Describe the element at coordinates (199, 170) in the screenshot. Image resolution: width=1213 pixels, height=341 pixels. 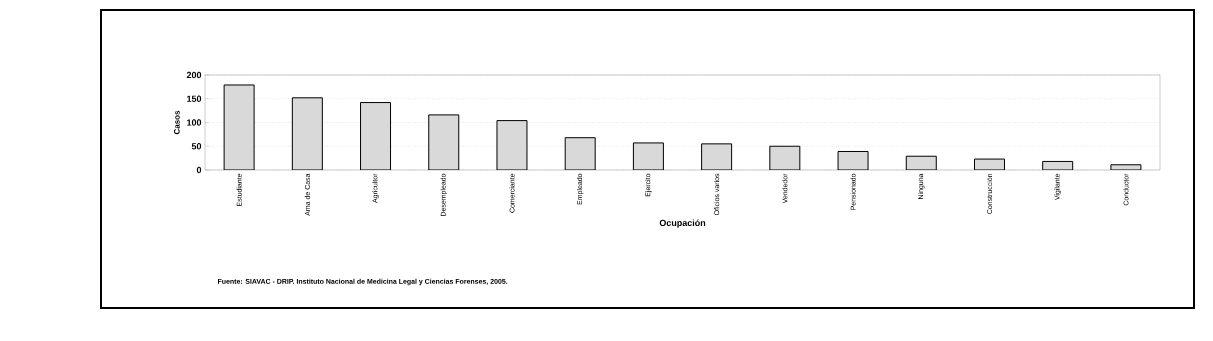
I see `y-tick-label: 0` at that location.